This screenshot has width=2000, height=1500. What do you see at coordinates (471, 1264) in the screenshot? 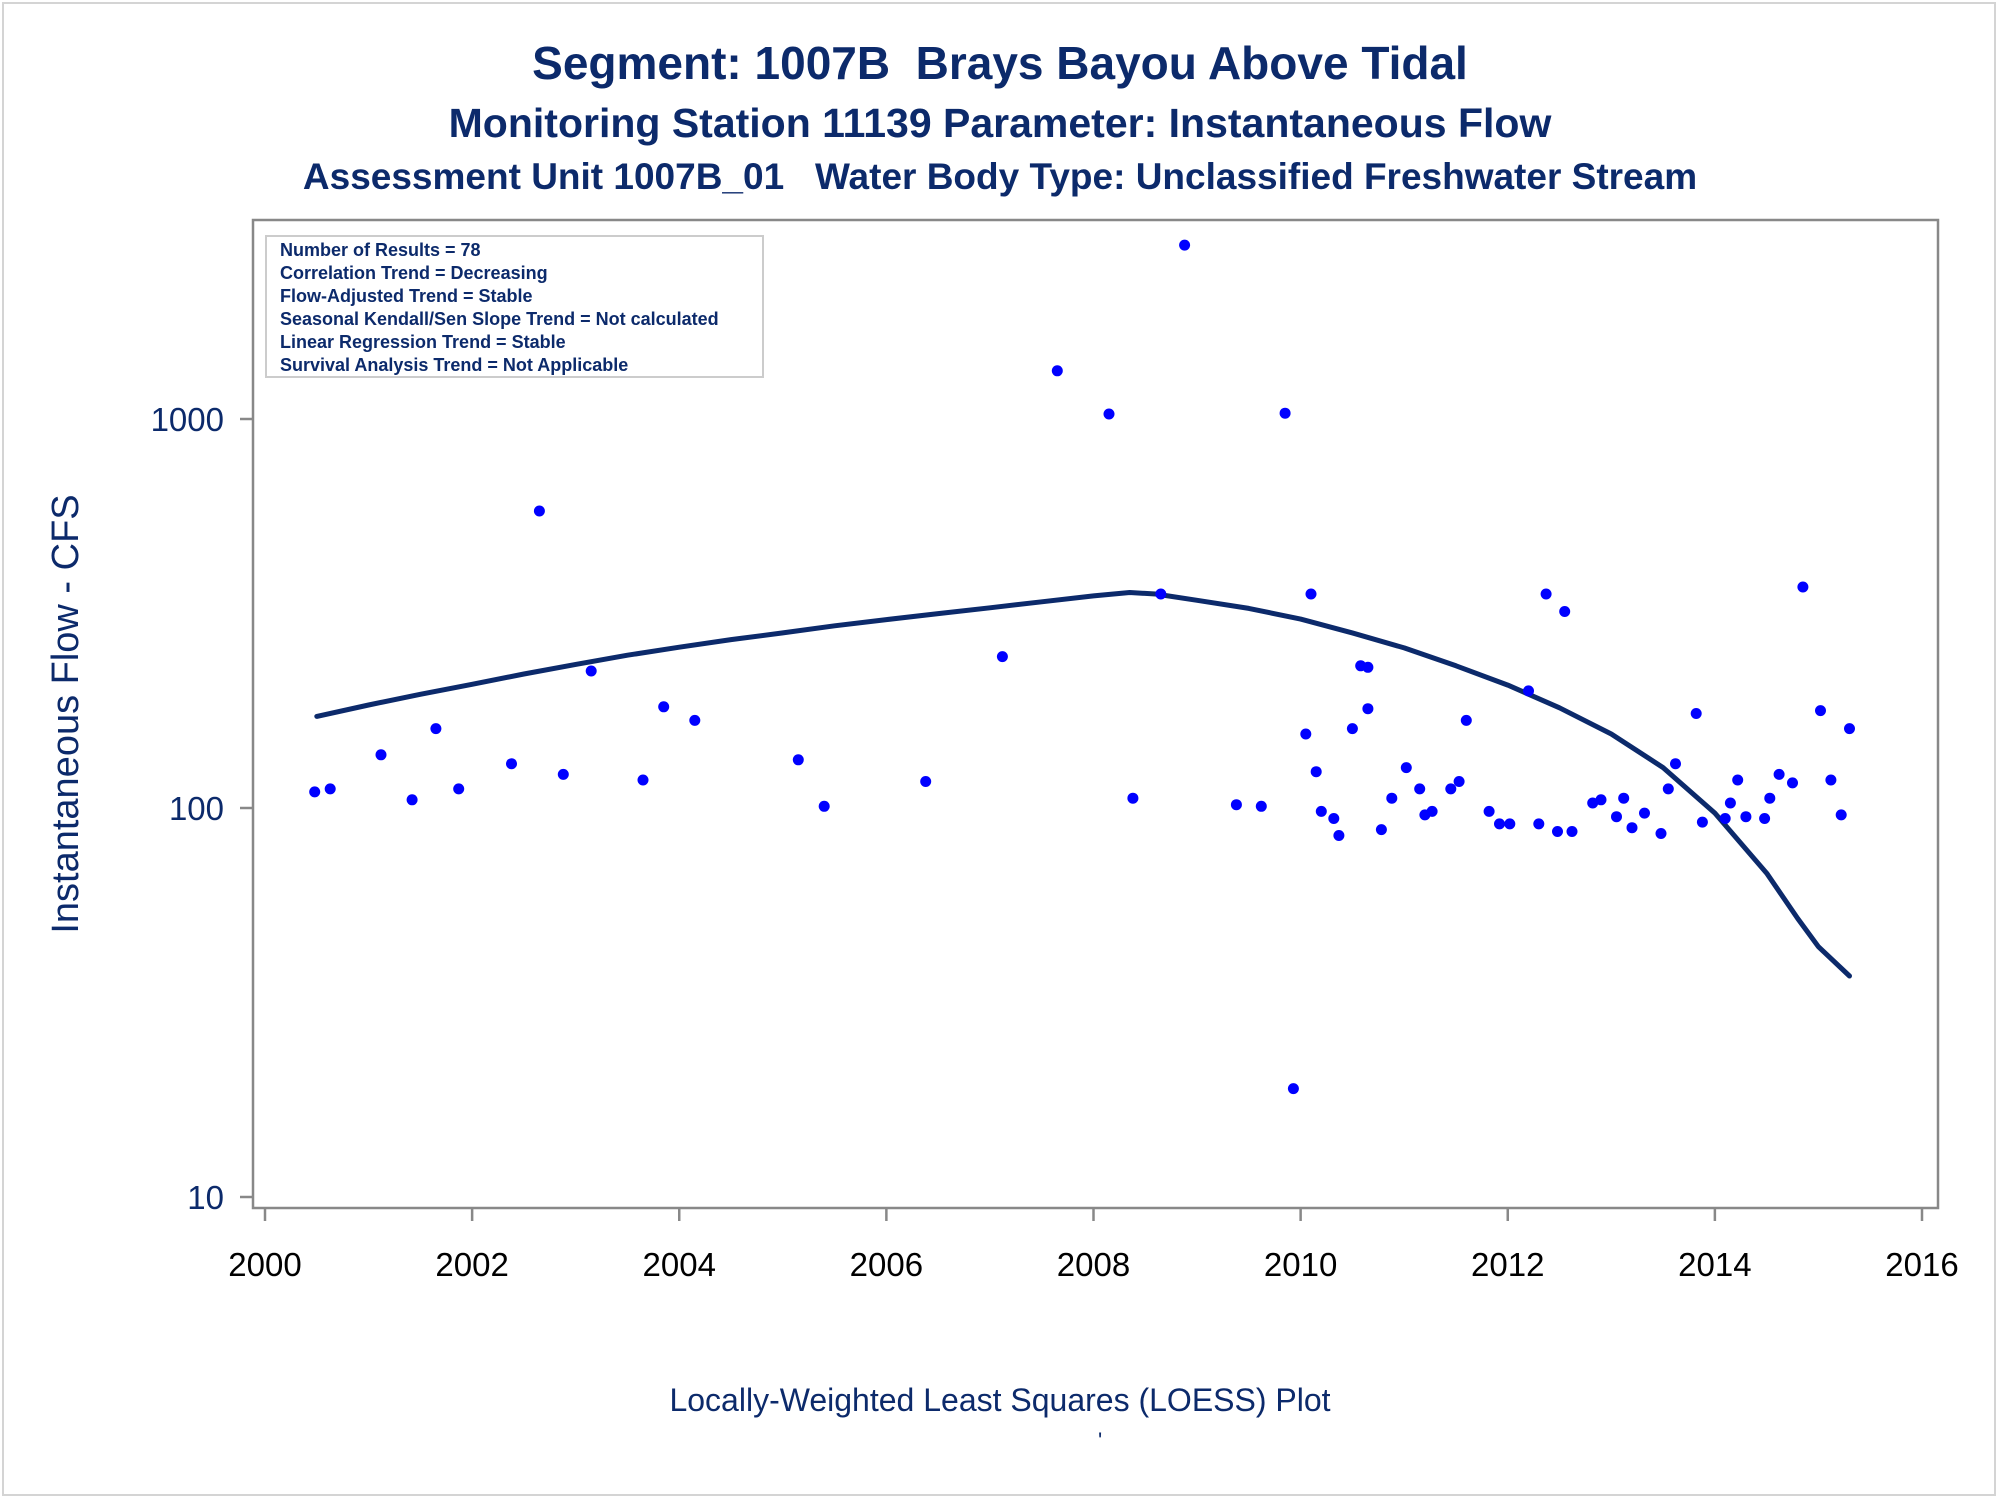
I see `x-tick-label: 2002` at bounding box center [471, 1264].